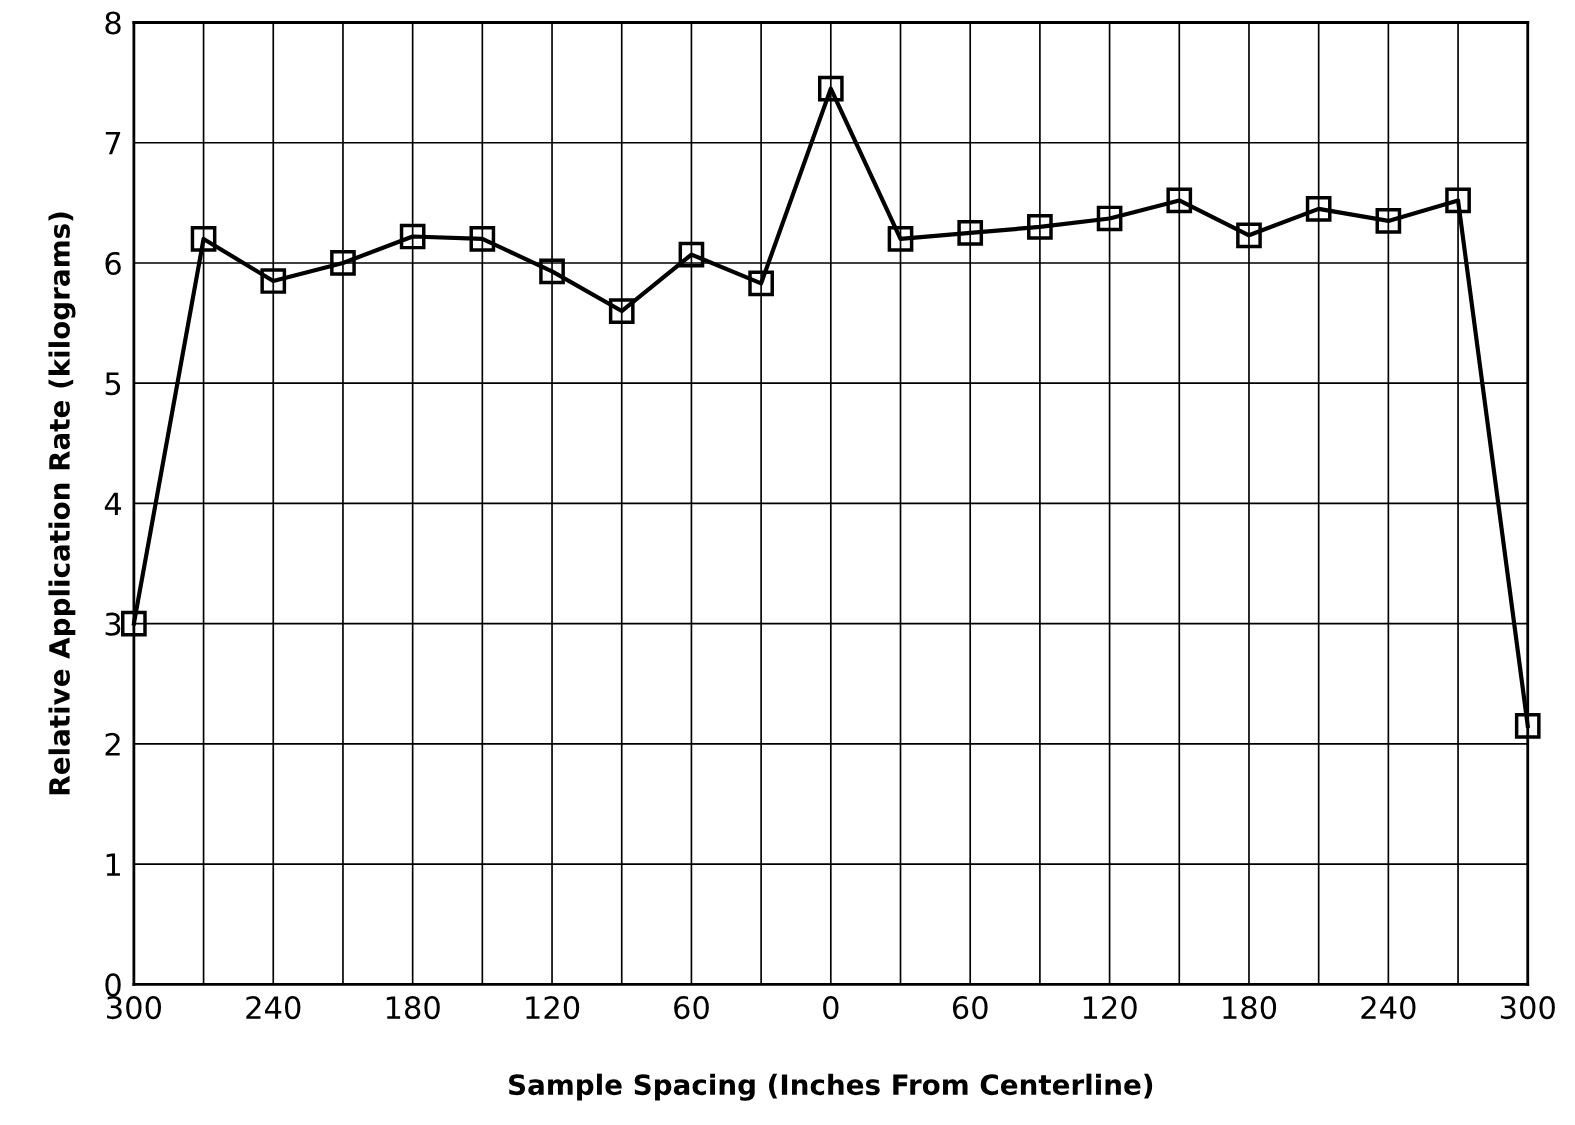 The width and height of the screenshot is (1575, 1125). What do you see at coordinates (113, 504) in the screenshot?
I see `y-tick-label: 4` at bounding box center [113, 504].